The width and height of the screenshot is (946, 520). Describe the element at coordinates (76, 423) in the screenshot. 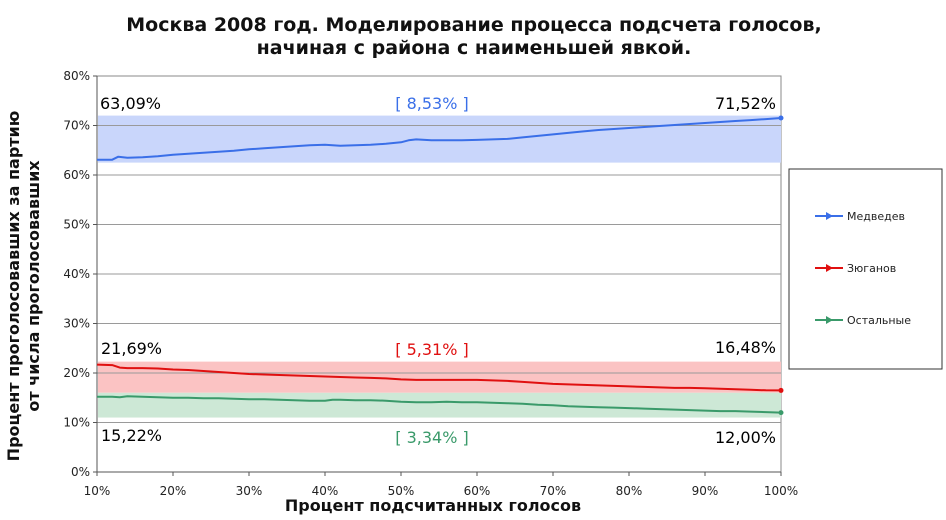

I see `y-tick-label-1: 10%` at that location.